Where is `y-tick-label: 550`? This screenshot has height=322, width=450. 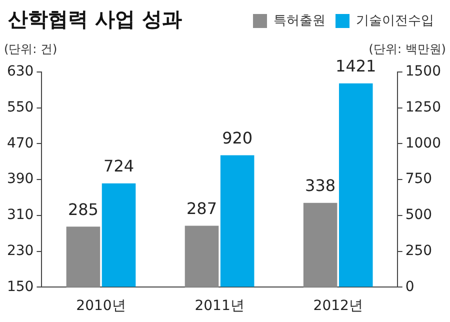 y-tick-label: 550 is located at coordinates (20, 108).